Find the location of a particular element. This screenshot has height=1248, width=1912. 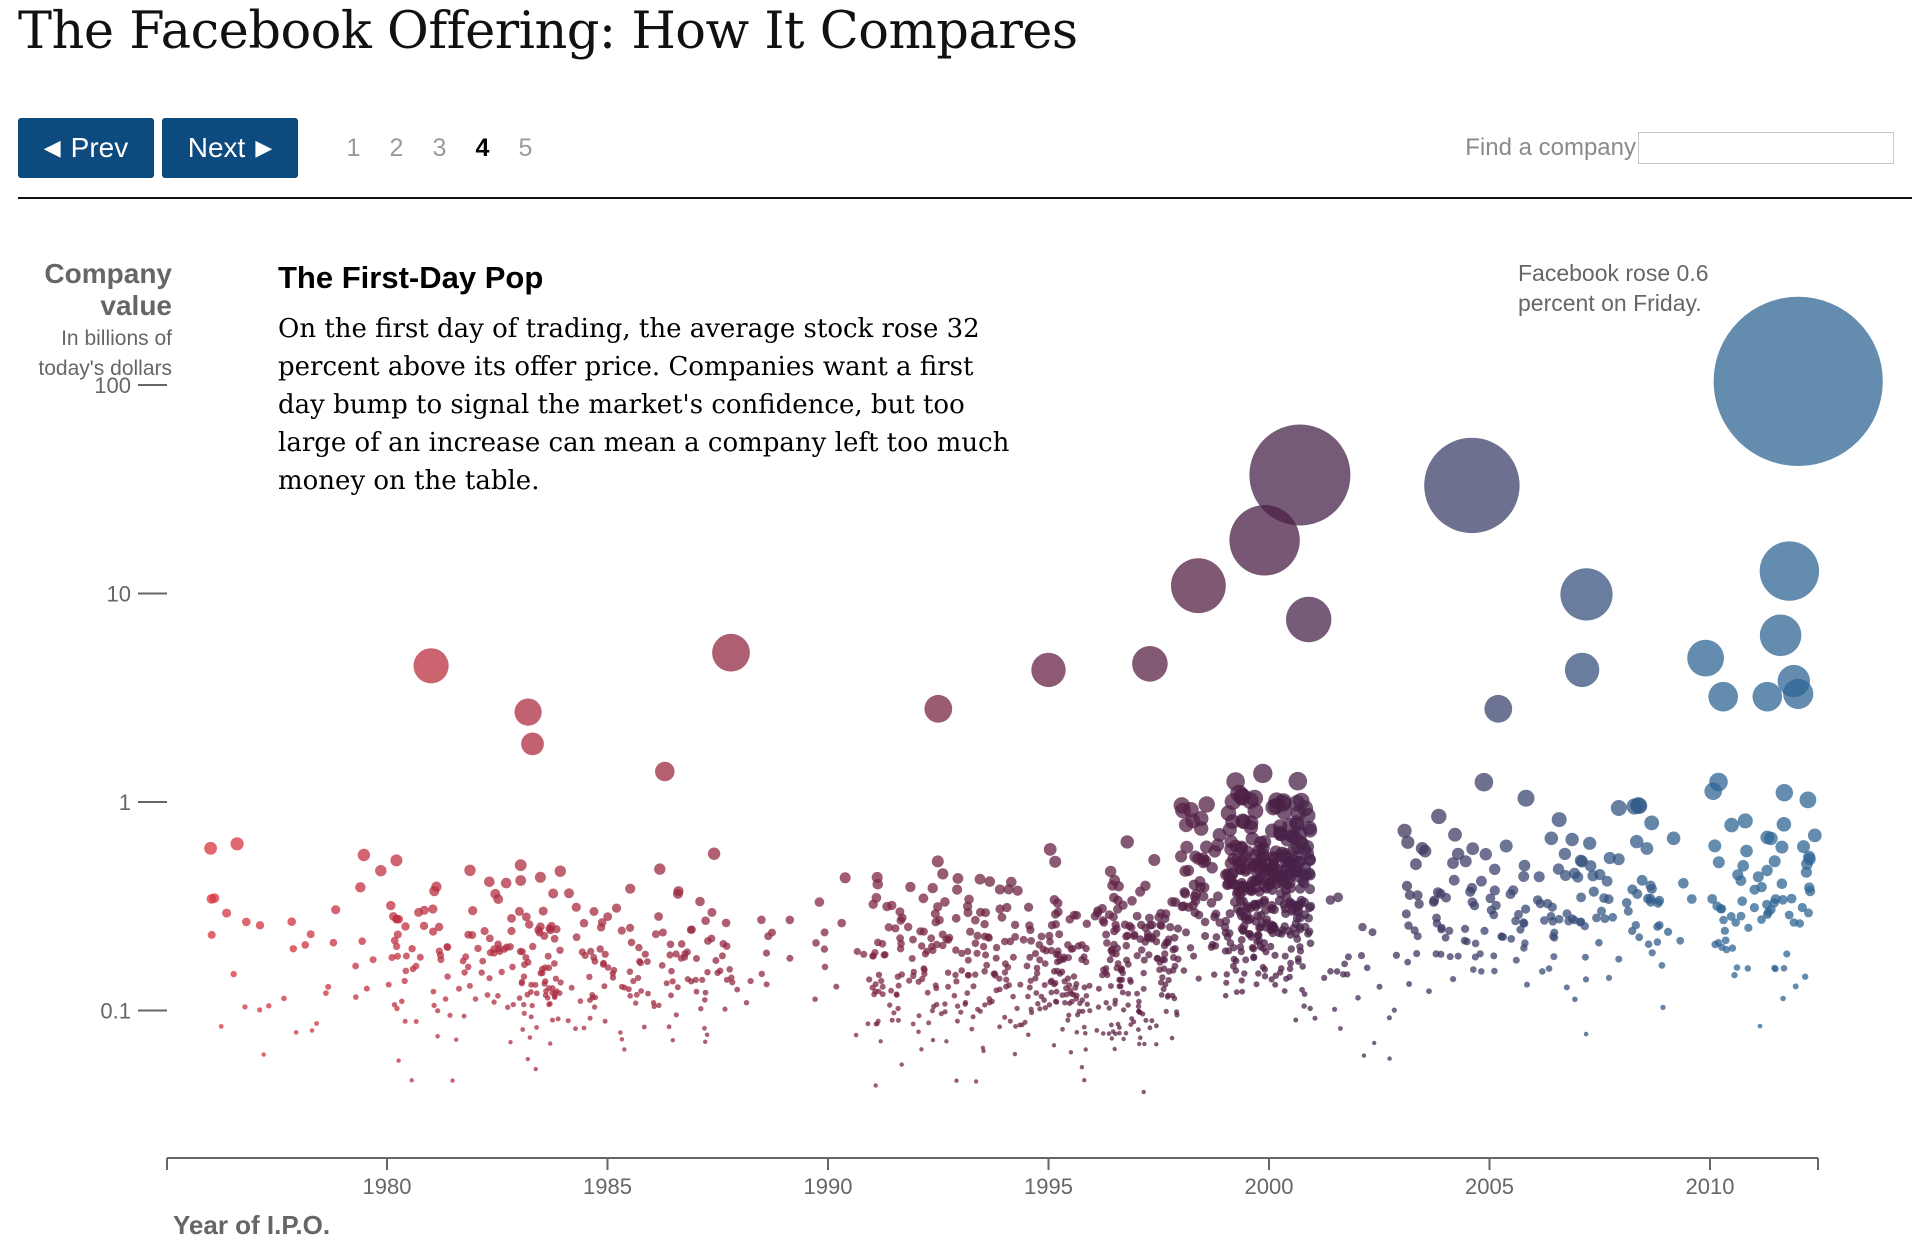

page-link-2: 2 is located at coordinates (396, 147).